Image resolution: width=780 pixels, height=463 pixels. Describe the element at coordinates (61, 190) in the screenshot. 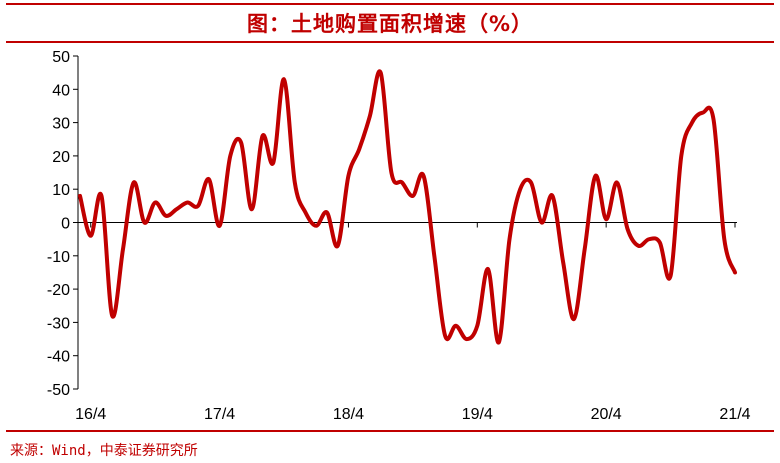

I see `y-tick-label: 10` at that location.